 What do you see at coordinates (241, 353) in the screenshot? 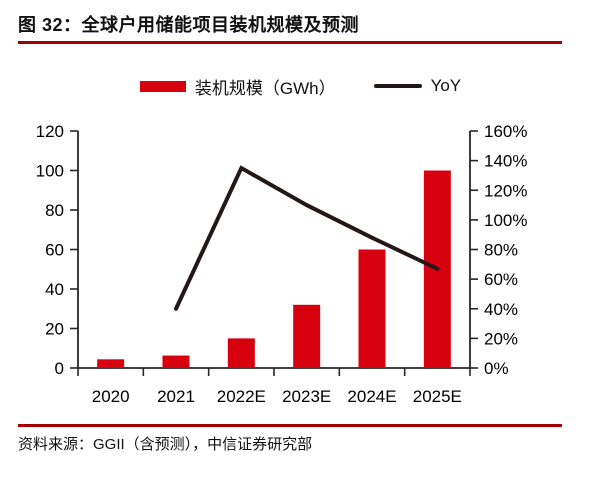
I see `bar-2022E` at bounding box center [241, 353].